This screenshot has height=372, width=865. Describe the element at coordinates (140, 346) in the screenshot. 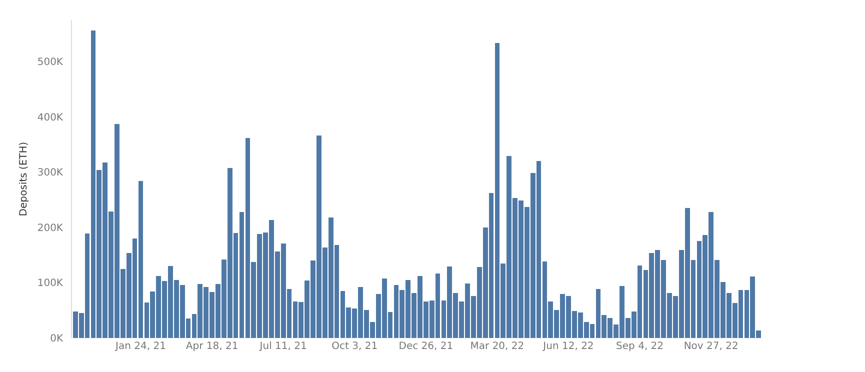

I see `x-tick-label: Jan 24, 21` at that location.